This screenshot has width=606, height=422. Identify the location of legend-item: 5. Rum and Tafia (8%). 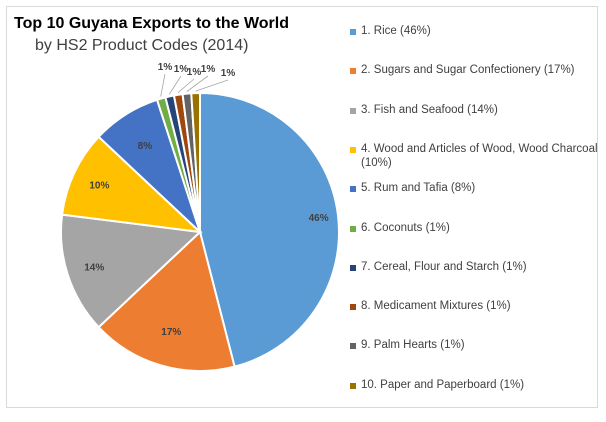
(412, 188).